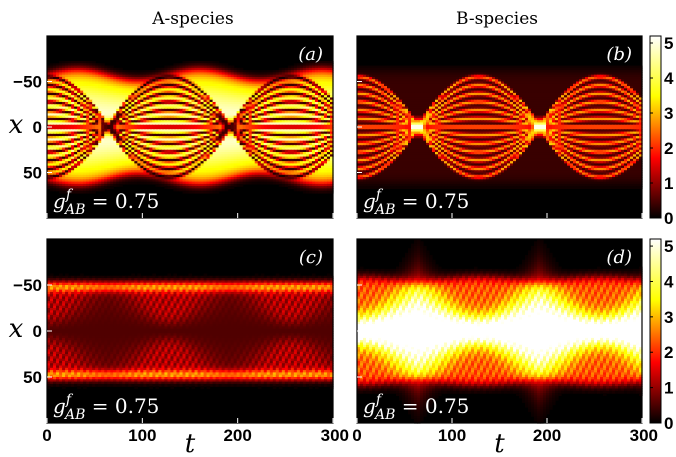  Describe the element at coordinates (619, 54) in the screenshot. I see `panel-label: (b)` at that location.